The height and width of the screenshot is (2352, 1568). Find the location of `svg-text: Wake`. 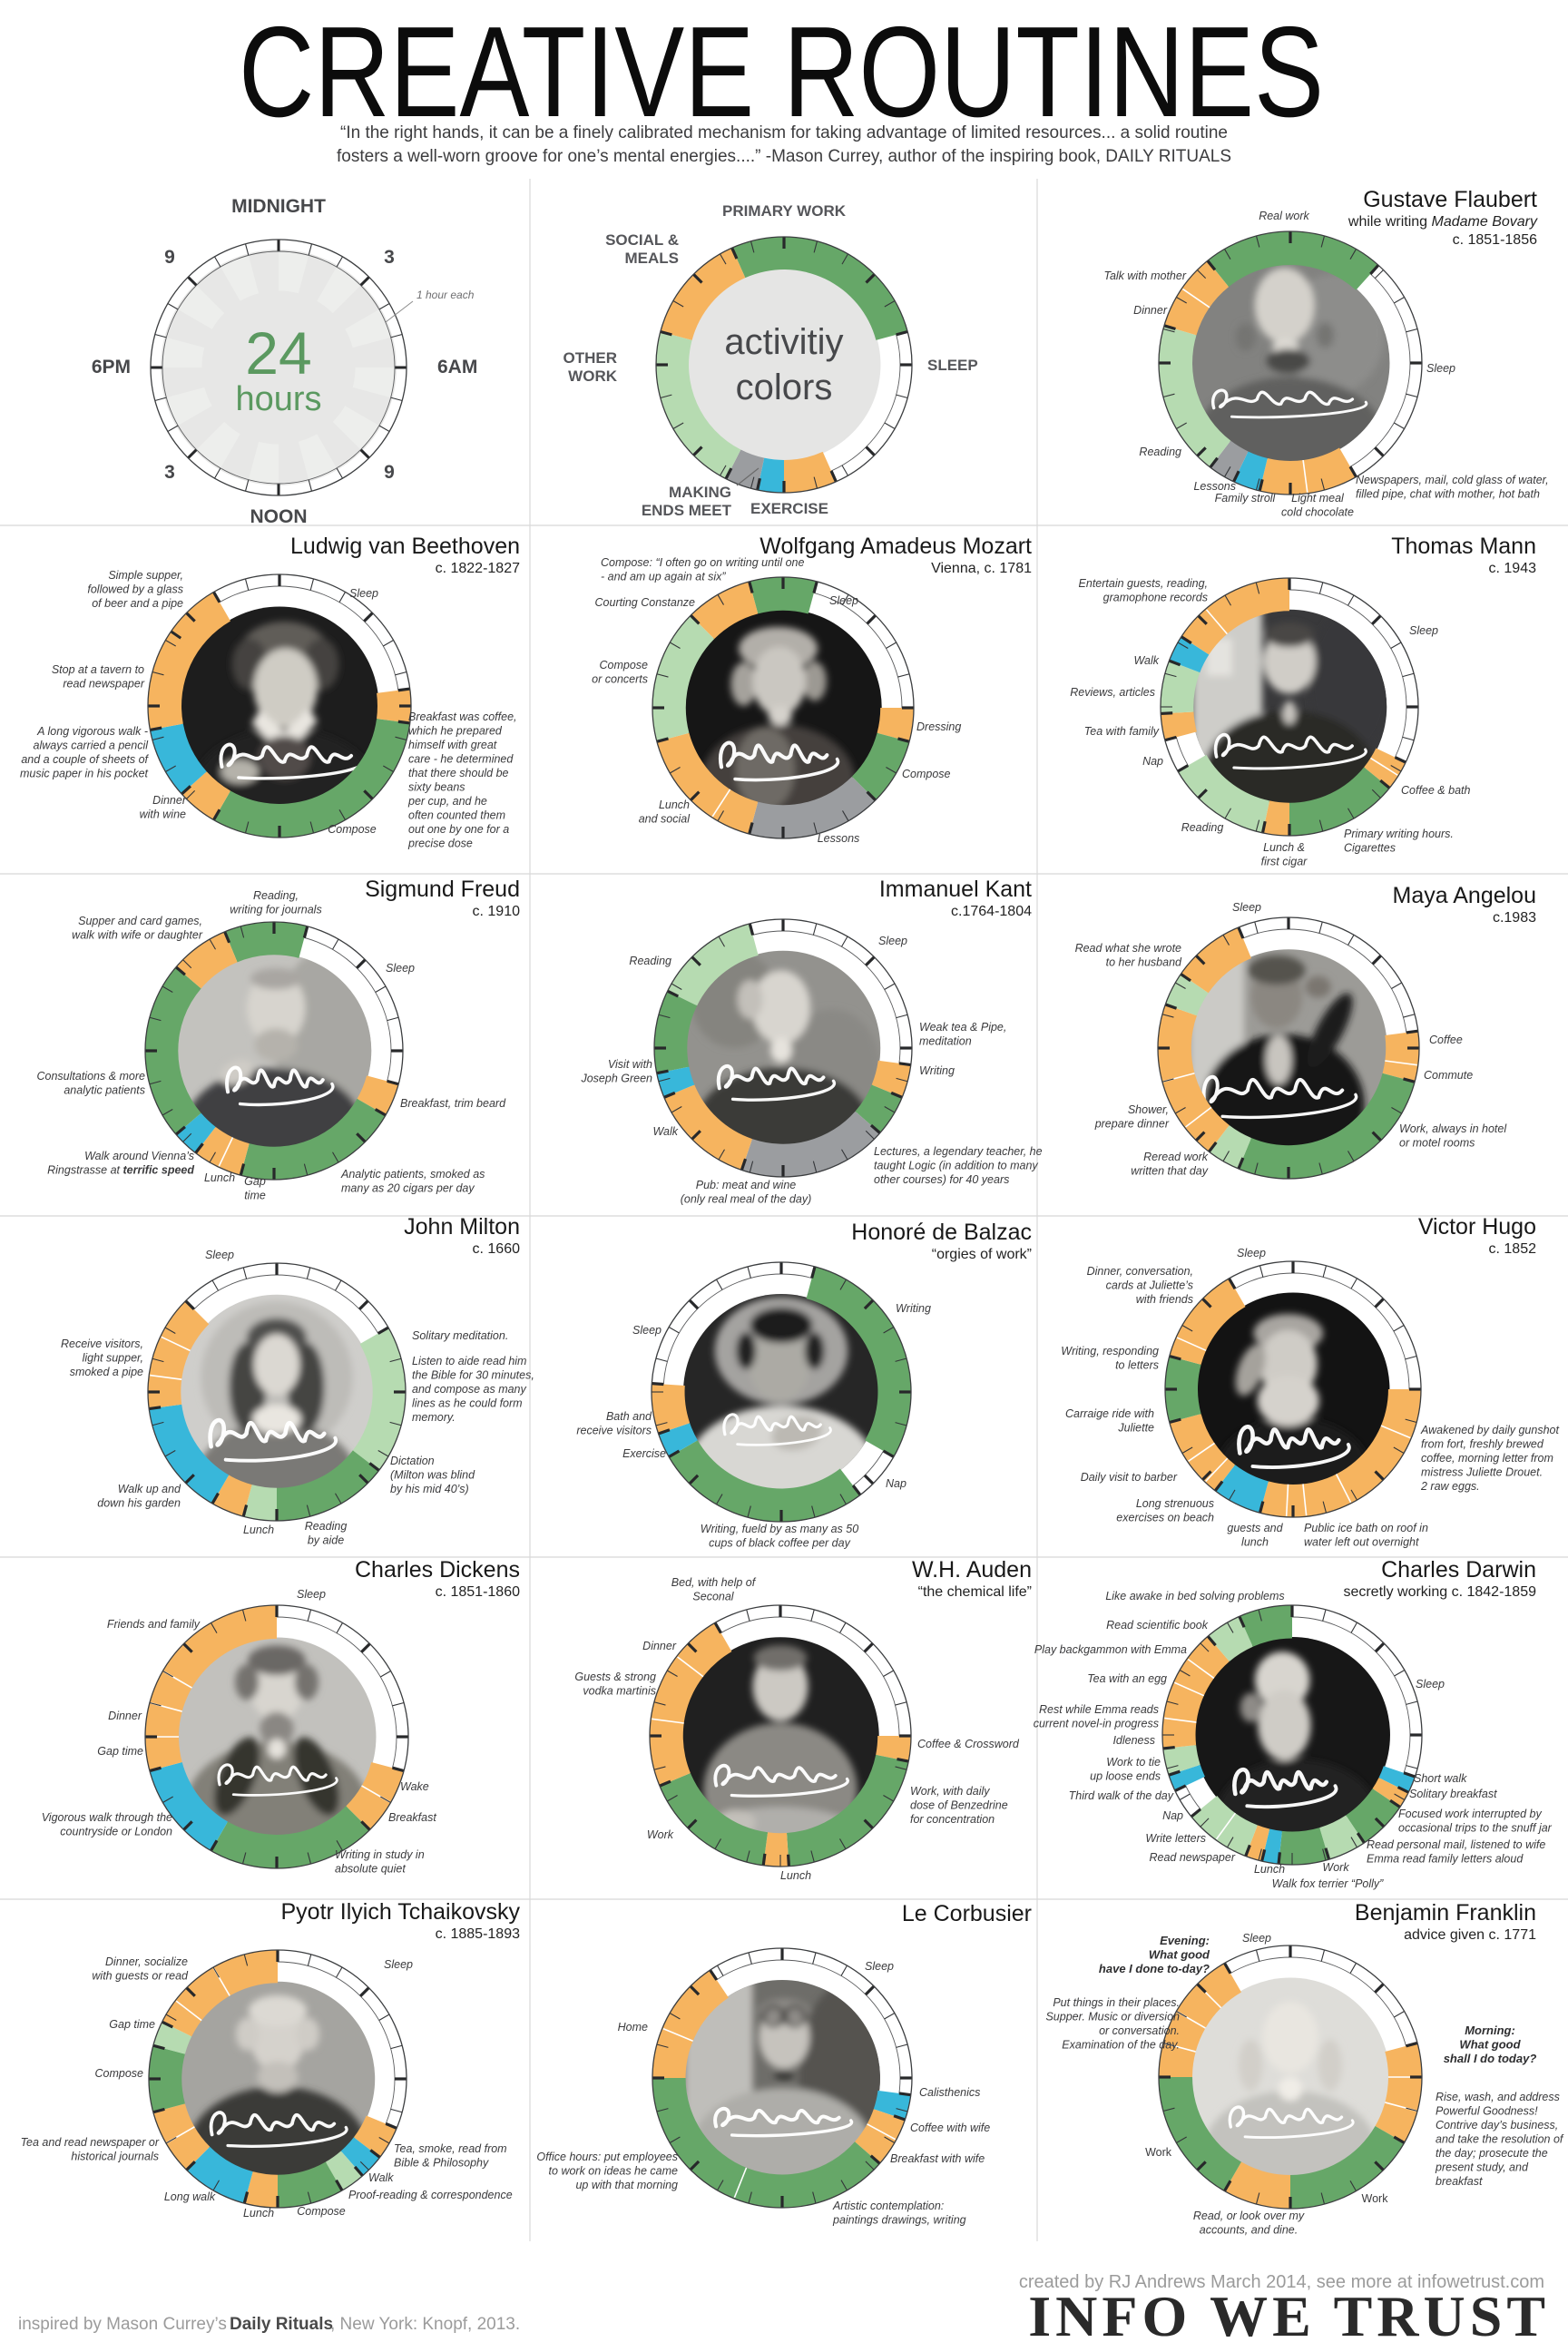

svg-text: Wake is located at coordinates (414, 1786).